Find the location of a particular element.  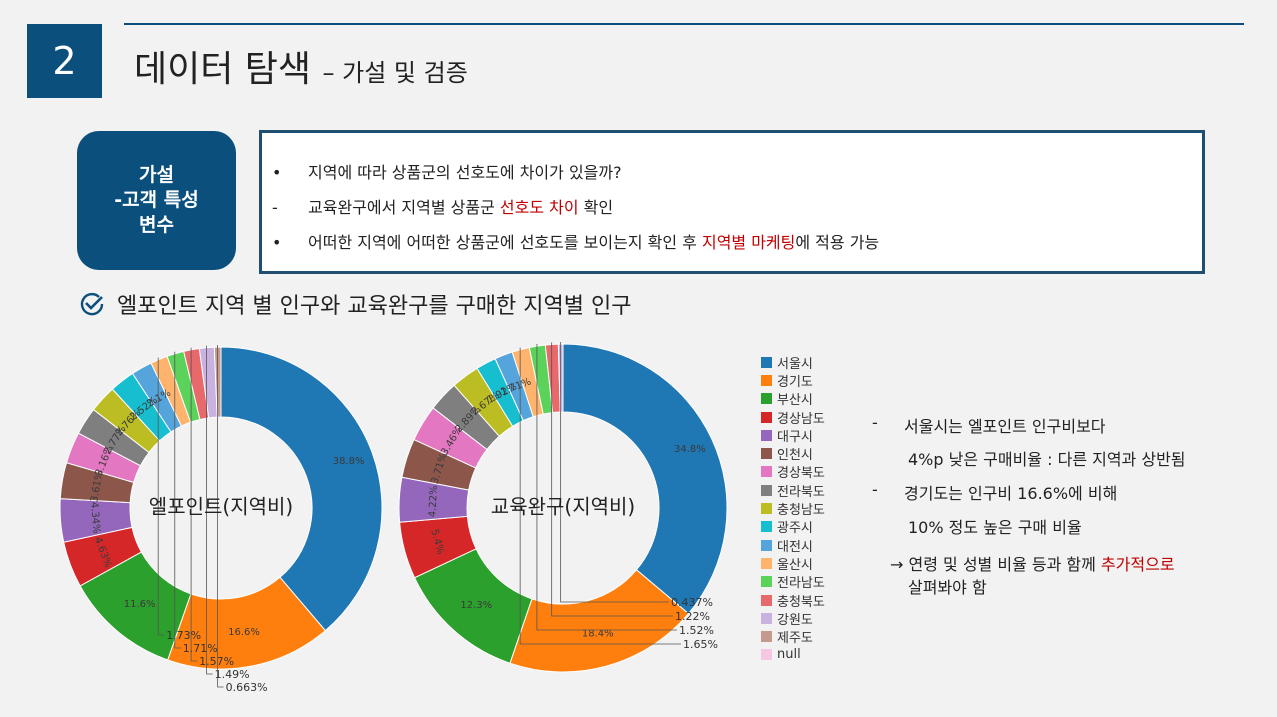

legend-item: 경상북도 is located at coordinates (793, 472).